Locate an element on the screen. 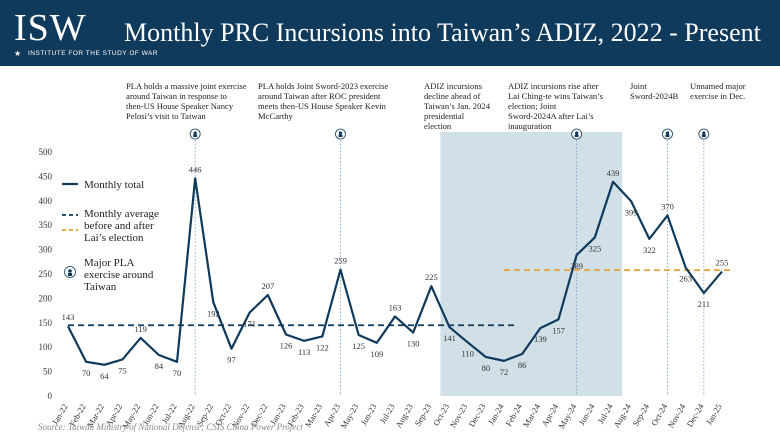 This screenshot has height=439, width=780. data-label: 163 is located at coordinates (395, 307).